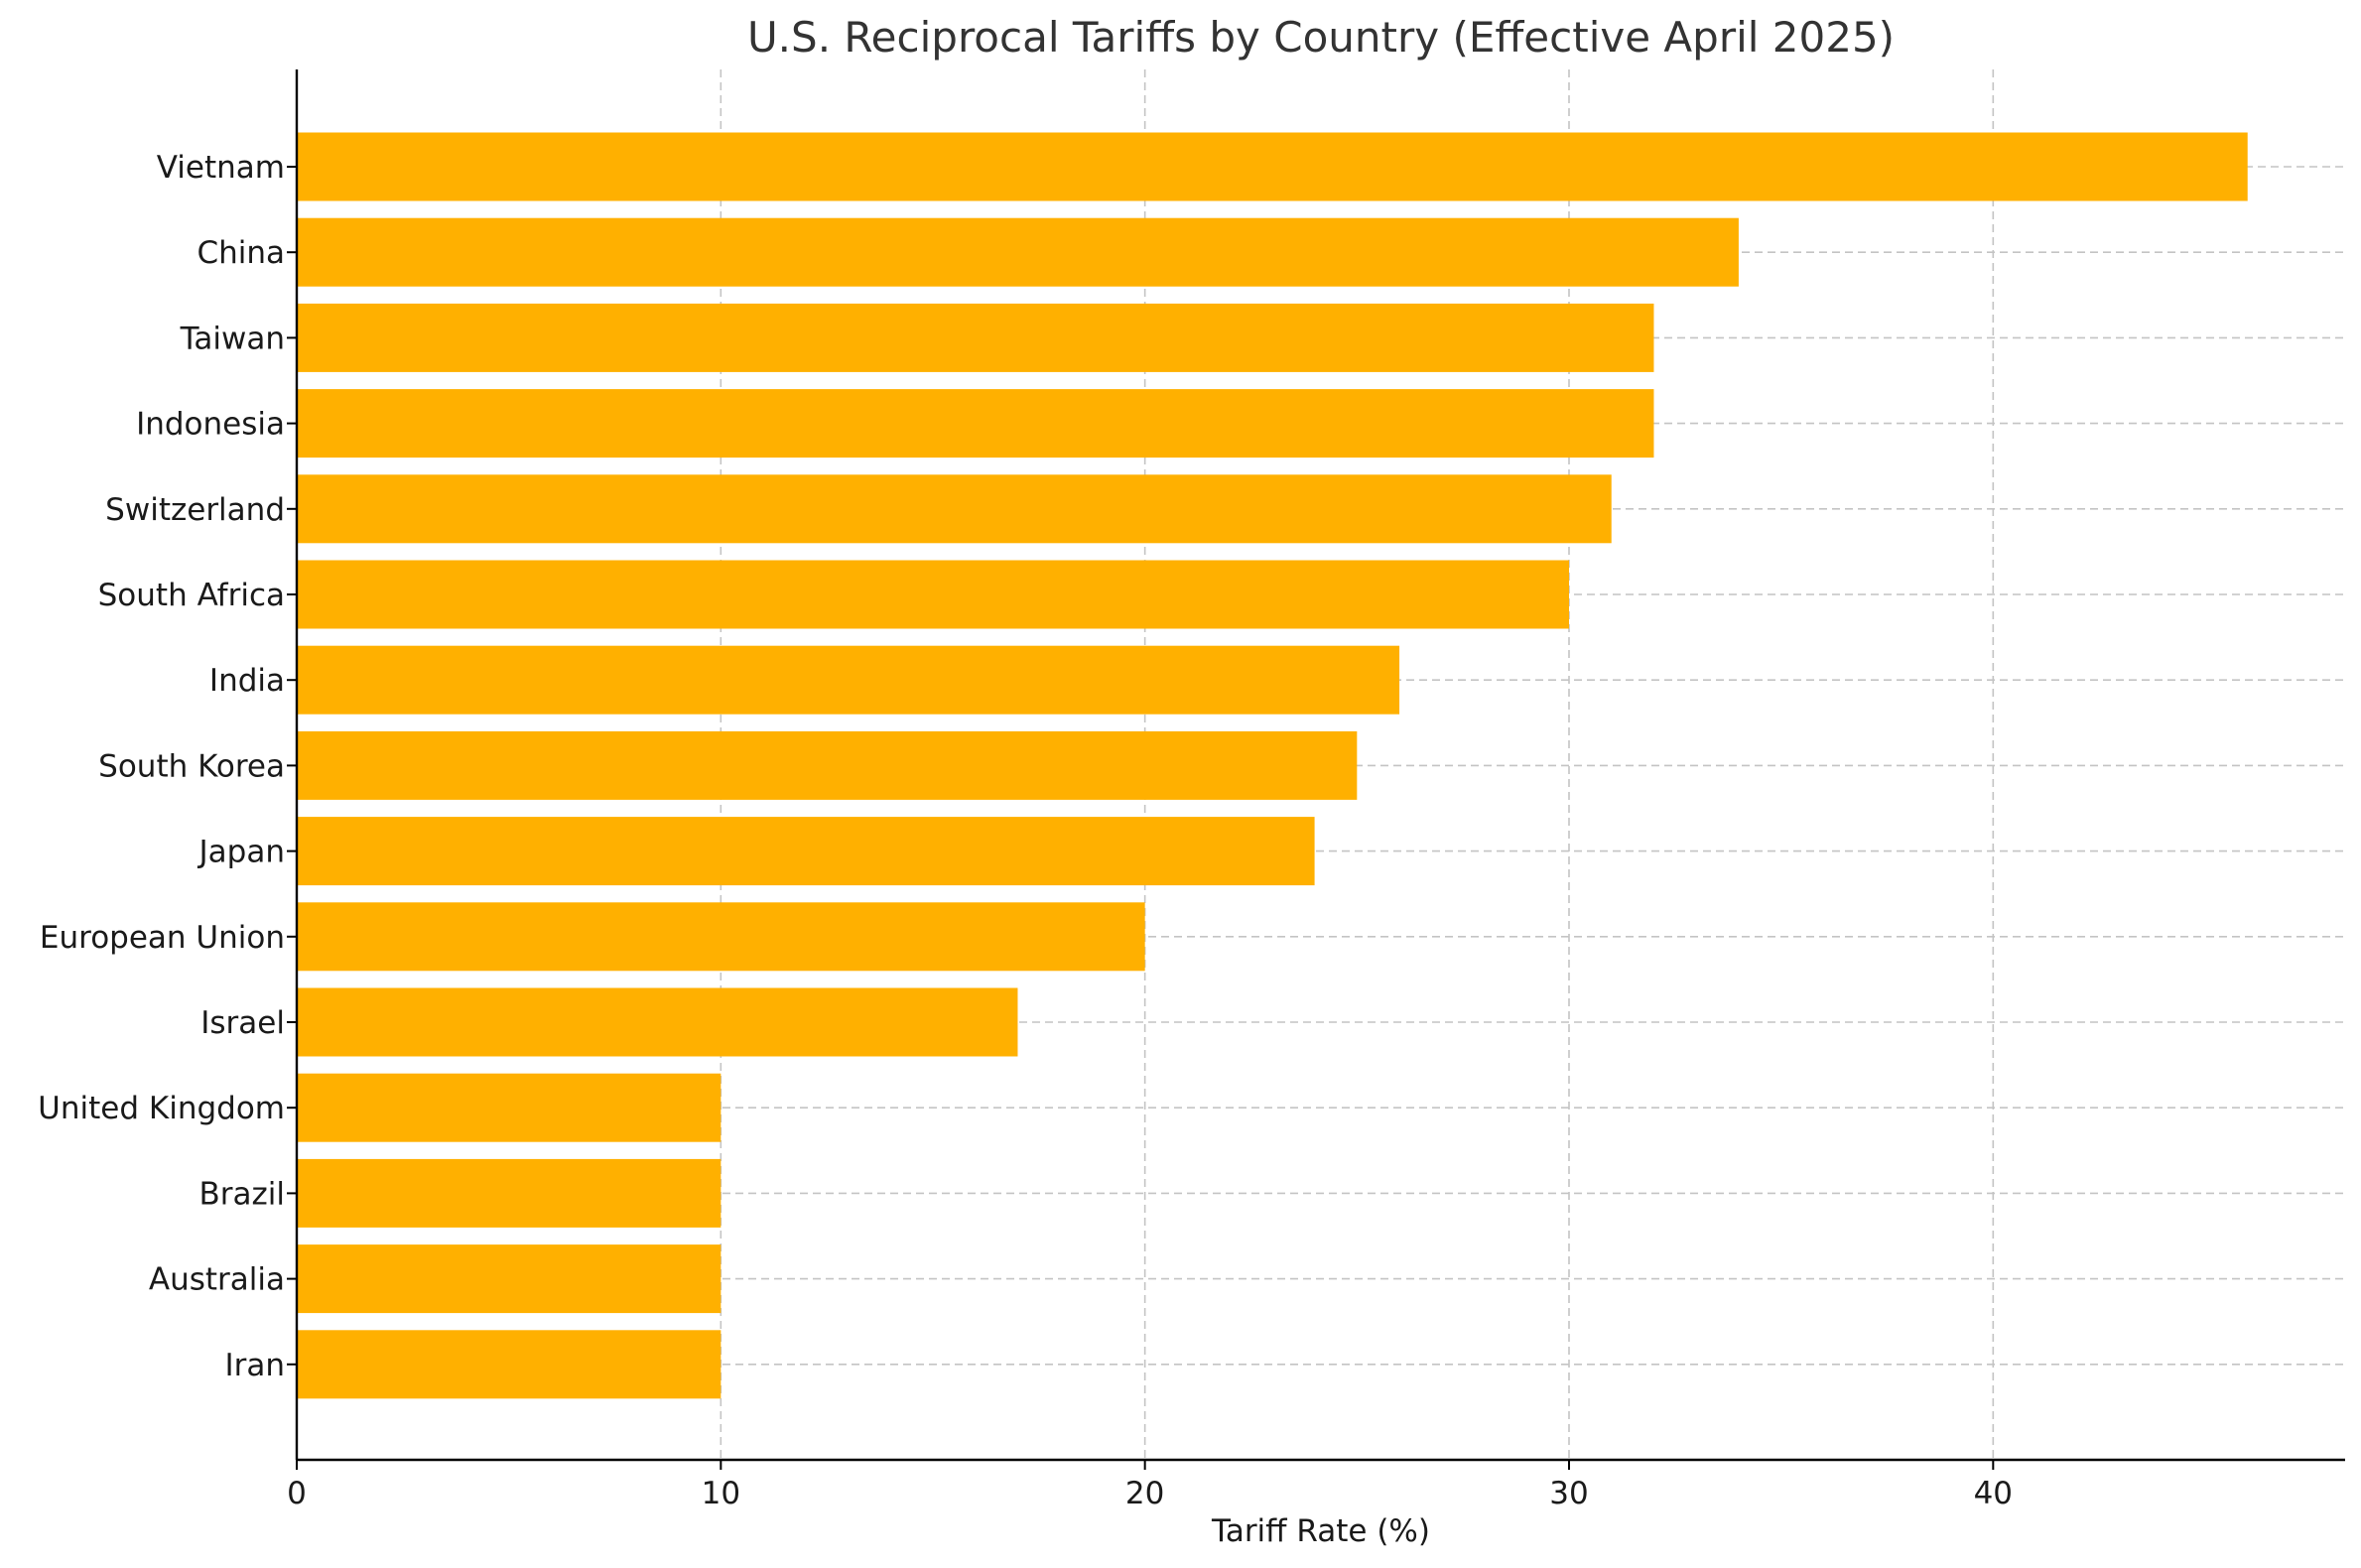 The image size is (2361, 1568). What do you see at coordinates (954, 509) in the screenshot?
I see `bar-switzerland` at bounding box center [954, 509].